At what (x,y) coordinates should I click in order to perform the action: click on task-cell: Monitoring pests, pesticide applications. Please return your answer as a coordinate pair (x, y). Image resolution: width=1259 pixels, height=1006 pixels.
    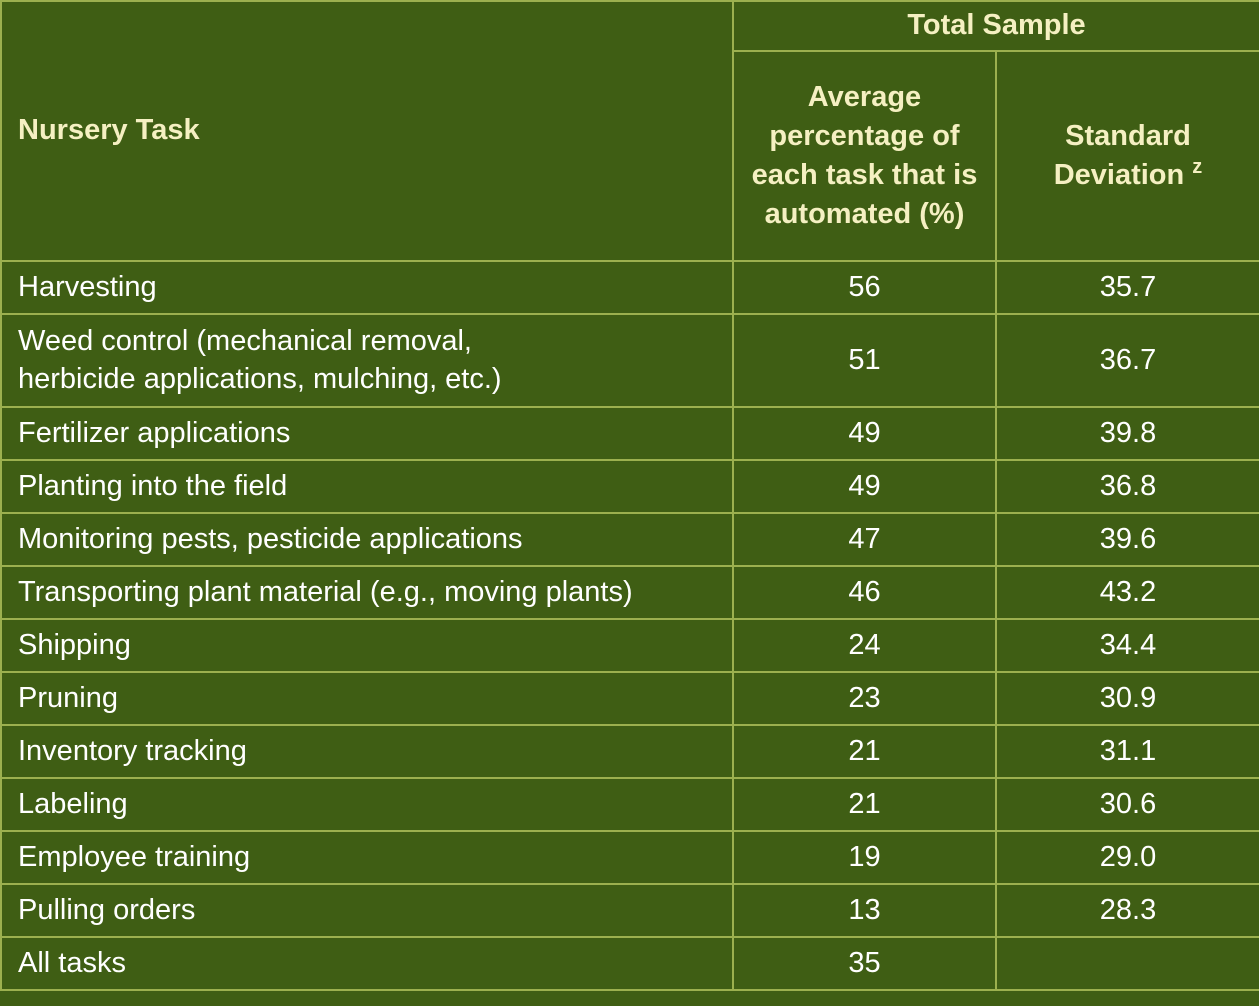
    Looking at the image, I should click on (367, 539).